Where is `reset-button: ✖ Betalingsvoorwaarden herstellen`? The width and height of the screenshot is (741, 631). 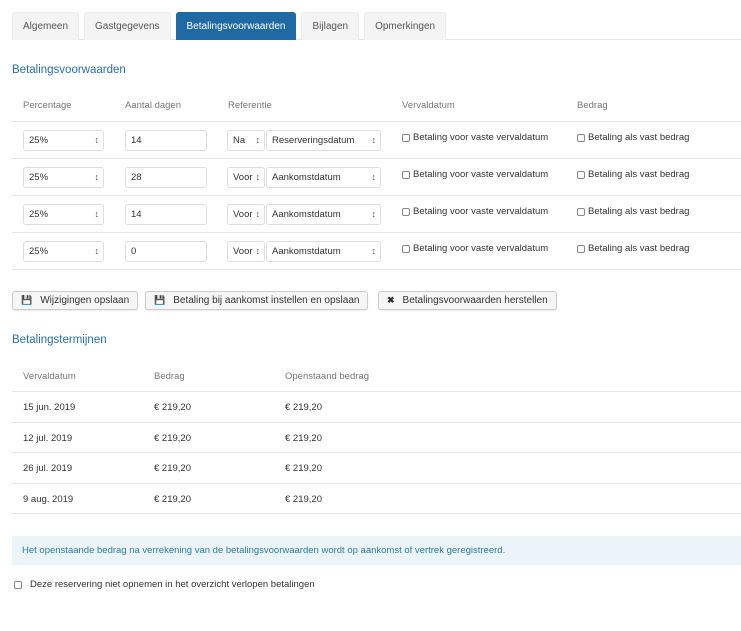 reset-button: ✖ Betalingsvoorwaarden herstellen is located at coordinates (467, 300).